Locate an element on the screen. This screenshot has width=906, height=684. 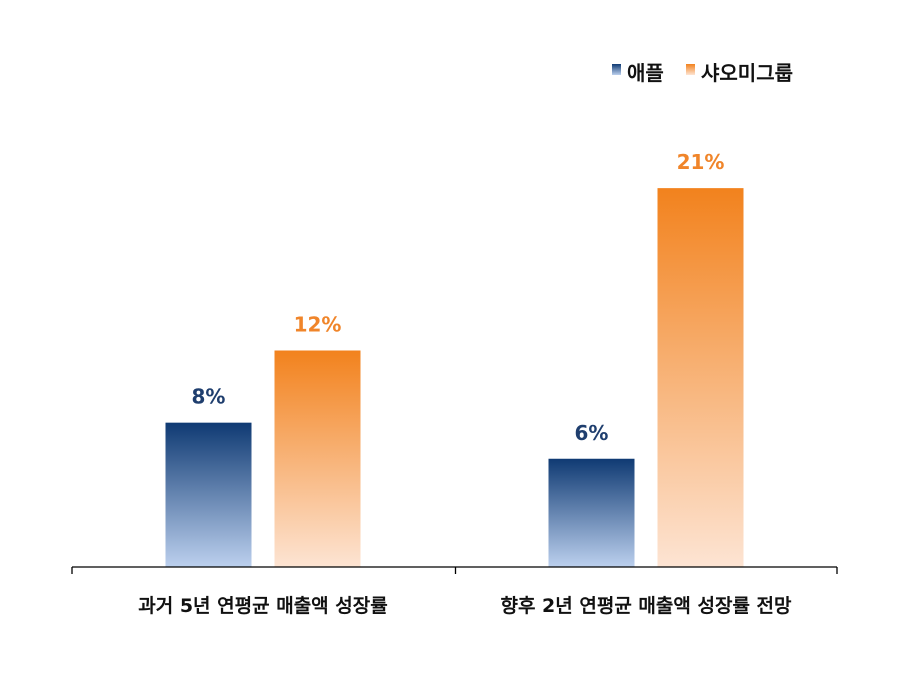
data-label-xiaomi-1: 12% is located at coordinates (318, 325).